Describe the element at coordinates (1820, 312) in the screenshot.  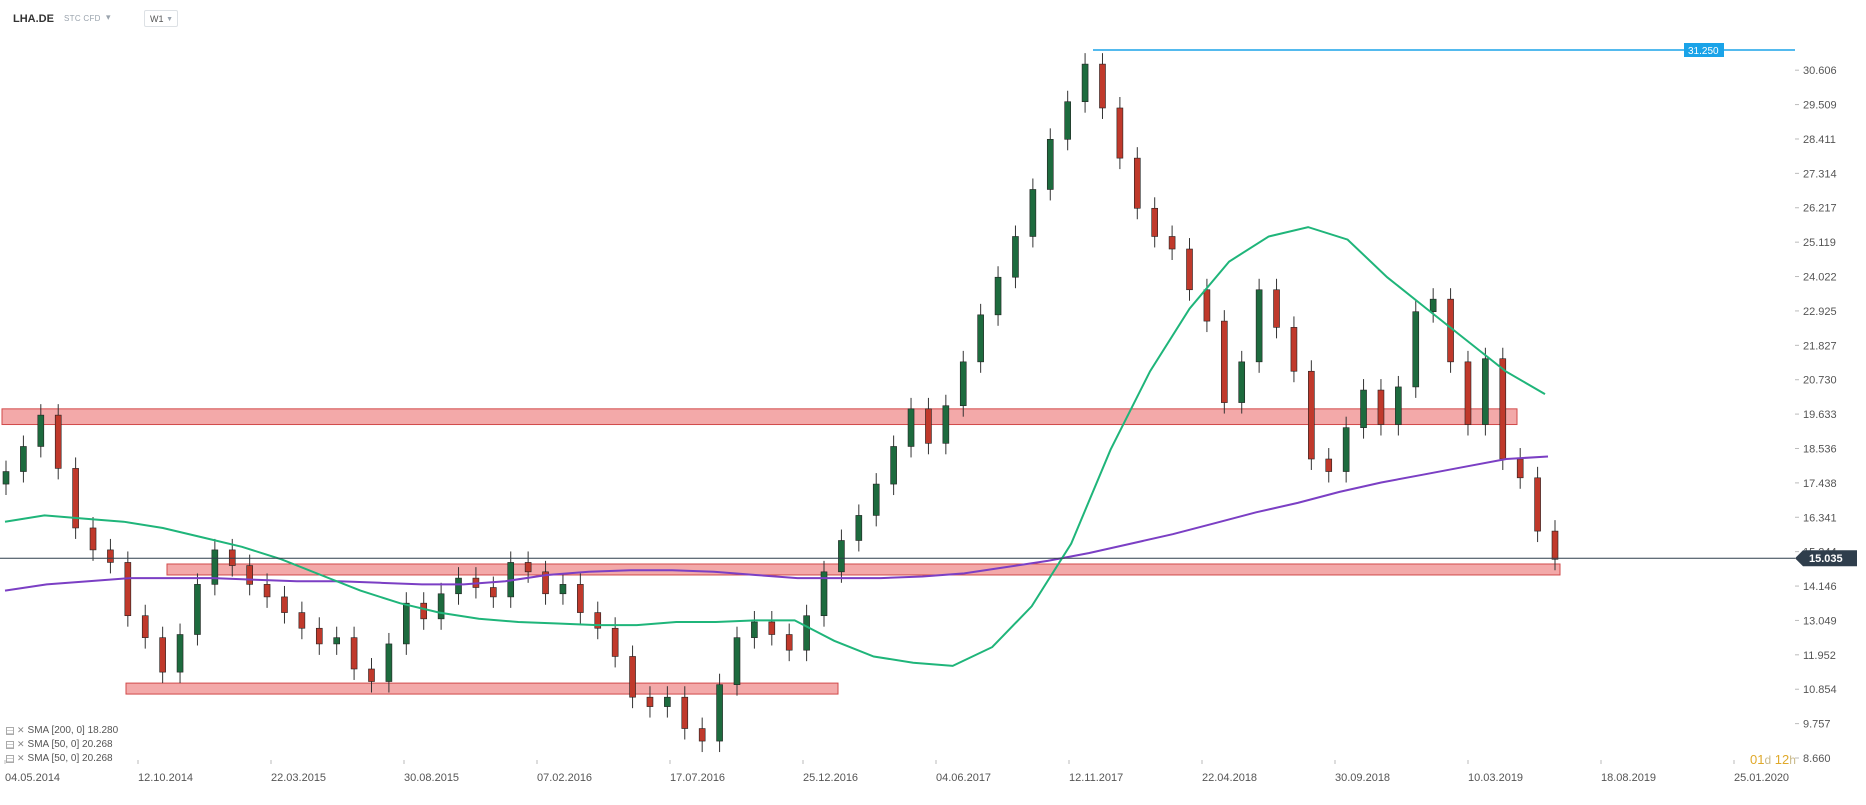
I see `price-tick-label: 22.925` at that location.